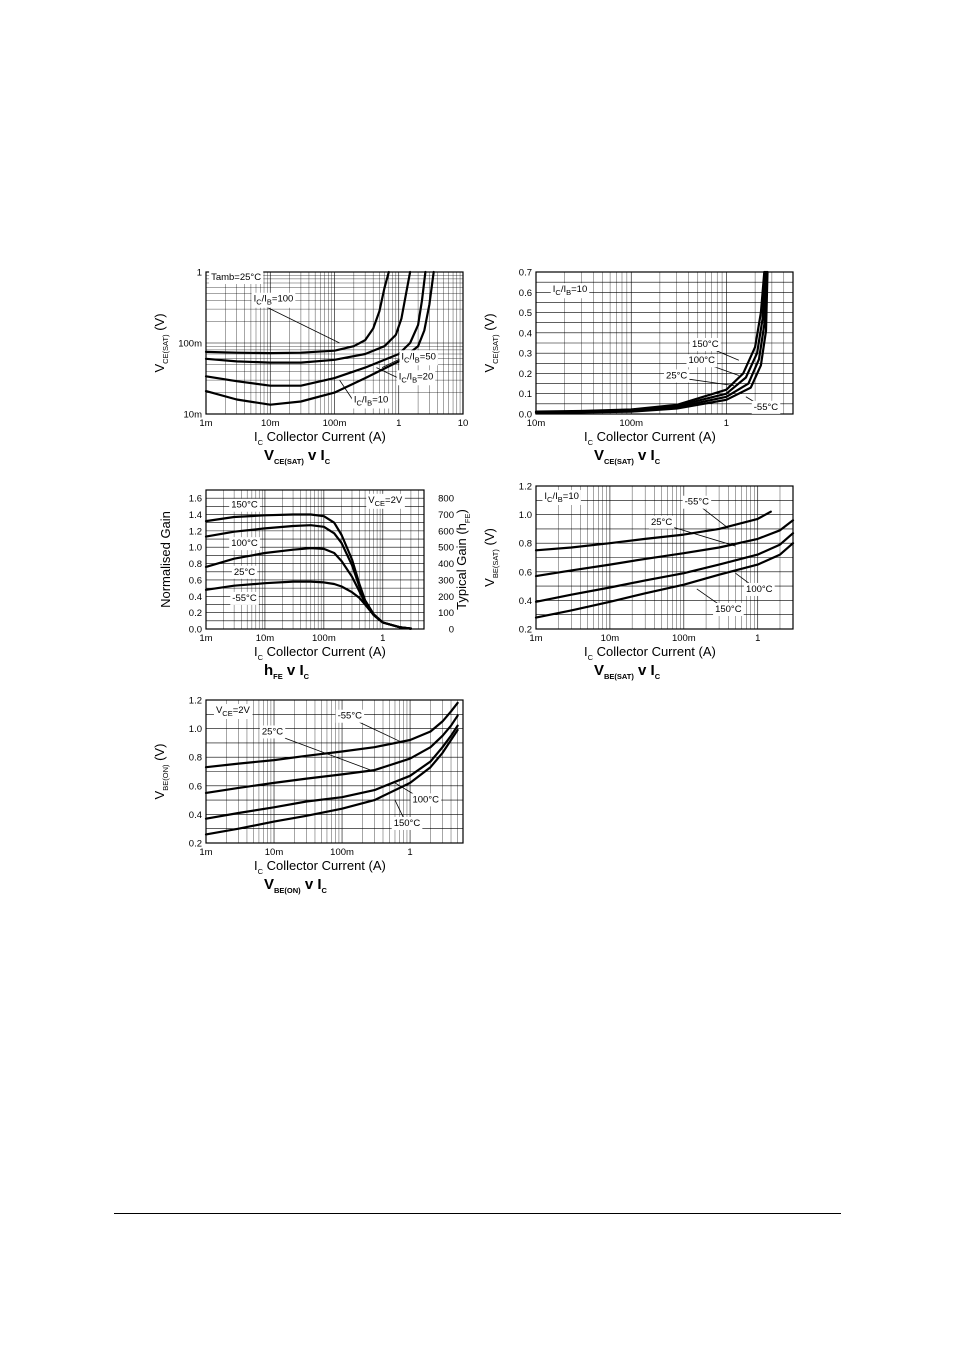 The height and width of the screenshot is (1350, 954). Describe the element at coordinates (525, 273) in the screenshot. I see `y-tick-label: 0.7` at that location.